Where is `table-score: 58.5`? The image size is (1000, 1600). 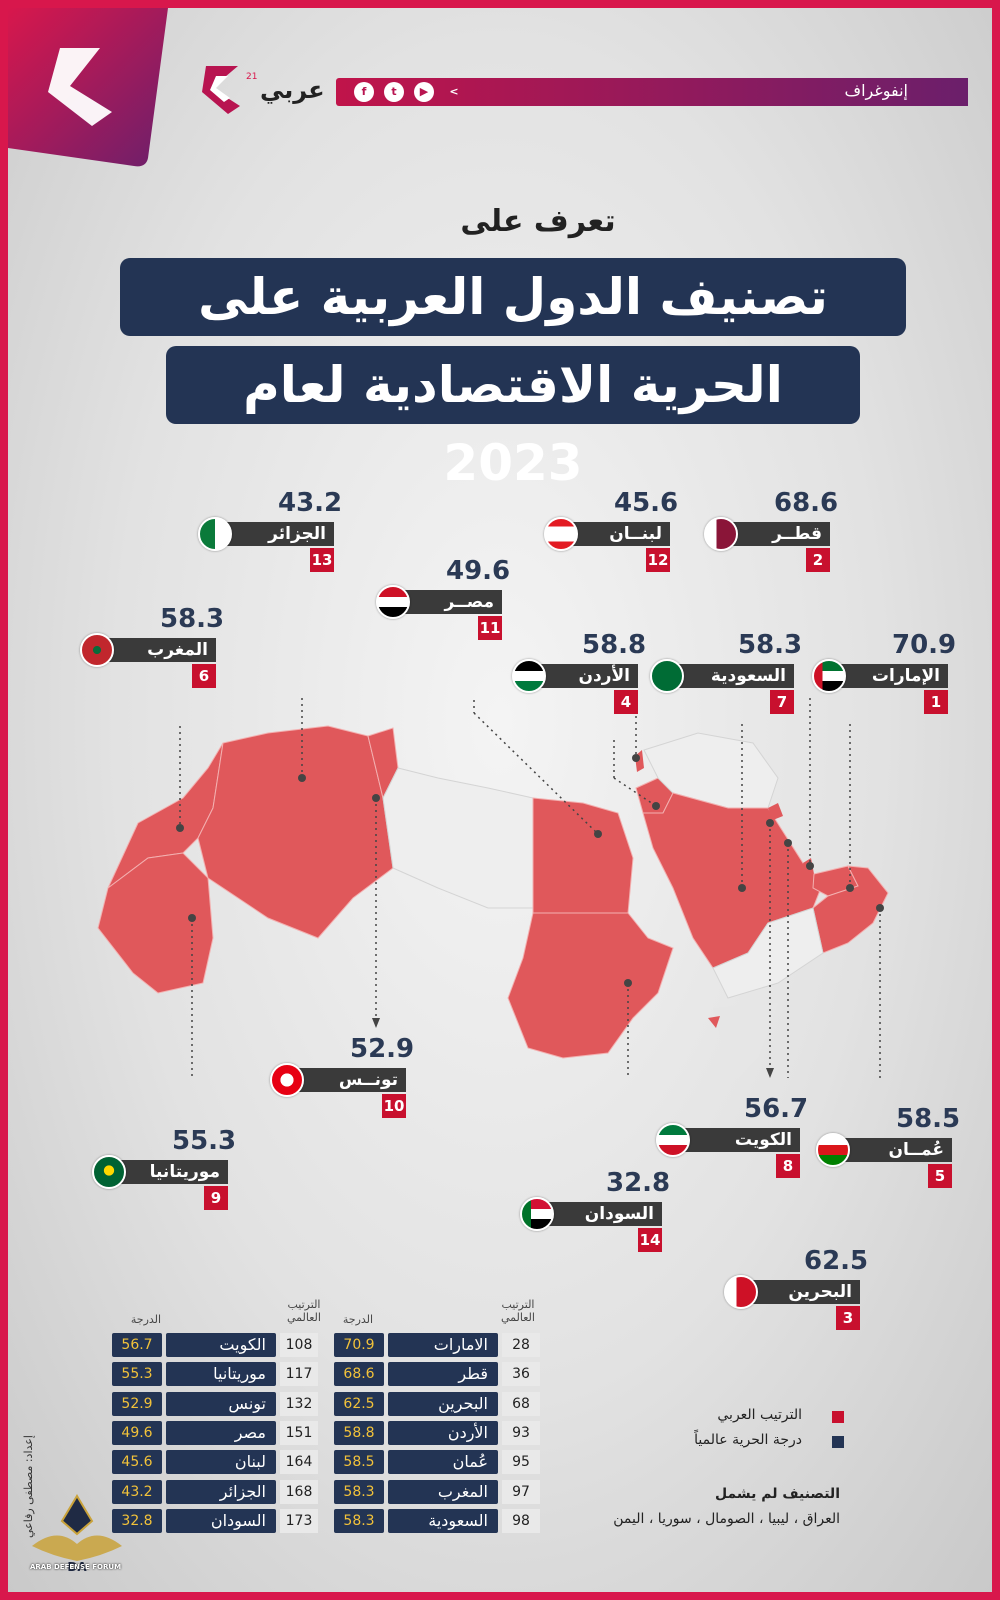
table-score: 58.5 is located at coordinates (359, 1462).